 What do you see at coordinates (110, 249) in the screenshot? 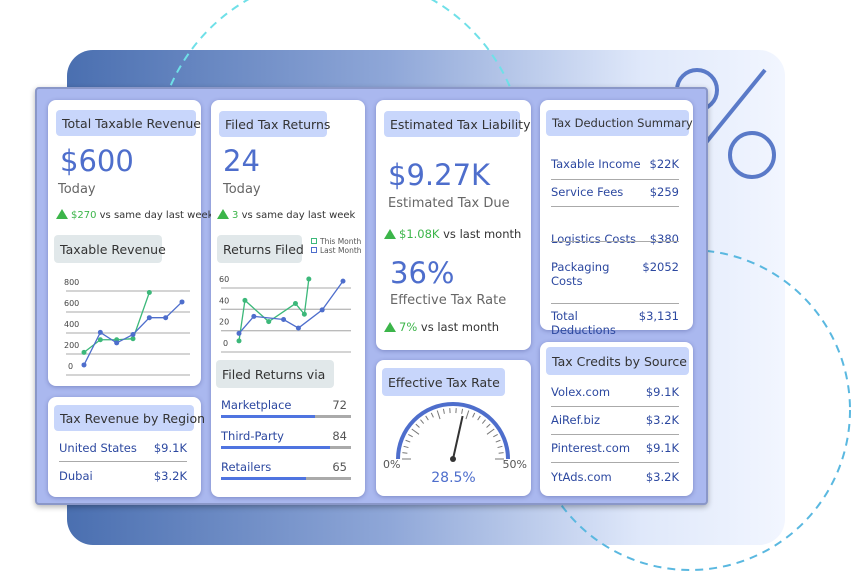
I see `chart-title: Taxable Revenue` at bounding box center [110, 249].